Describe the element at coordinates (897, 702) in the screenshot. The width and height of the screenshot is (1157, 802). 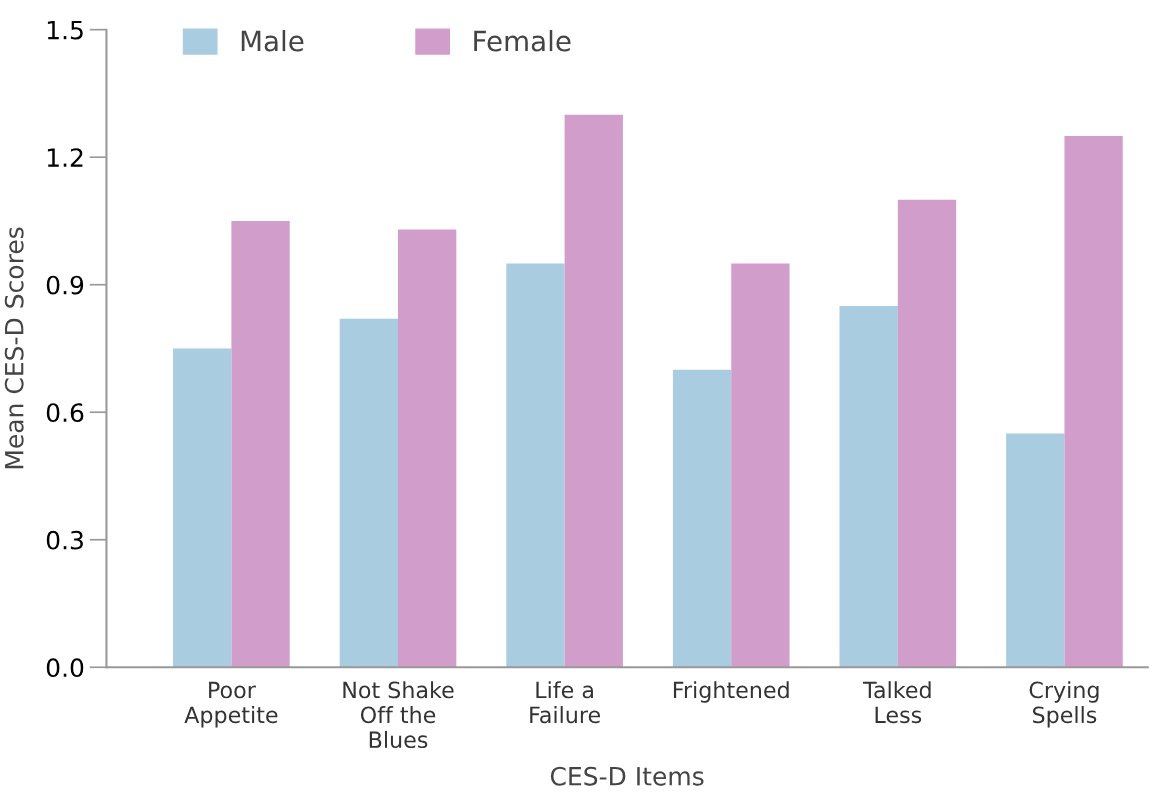
I see `x-tick-label: Talked Less` at that location.